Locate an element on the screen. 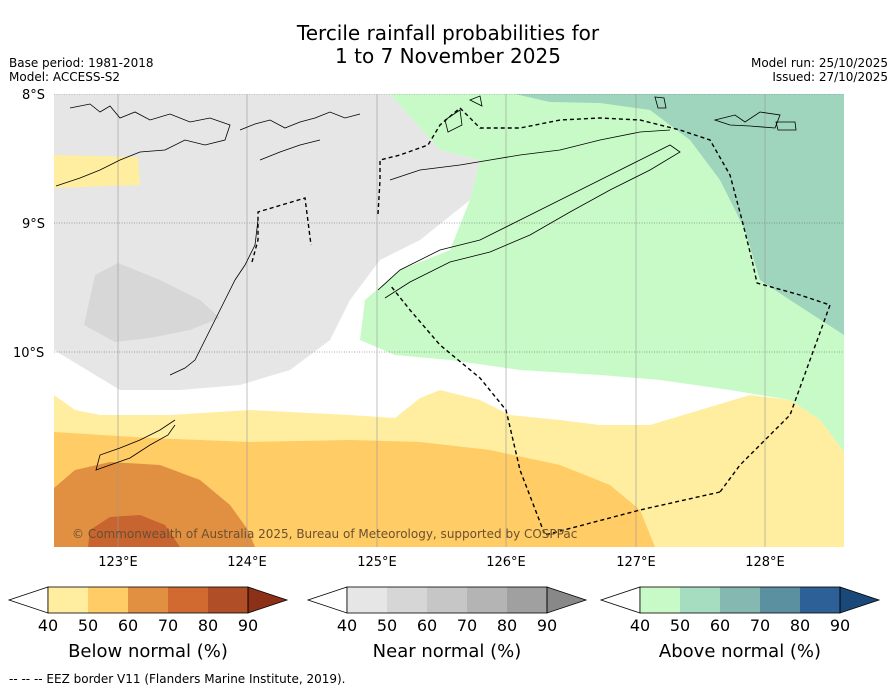 The width and height of the screenshot is (896, 690). lon-label-127e: 127°E is located at coordinates (636, 562).